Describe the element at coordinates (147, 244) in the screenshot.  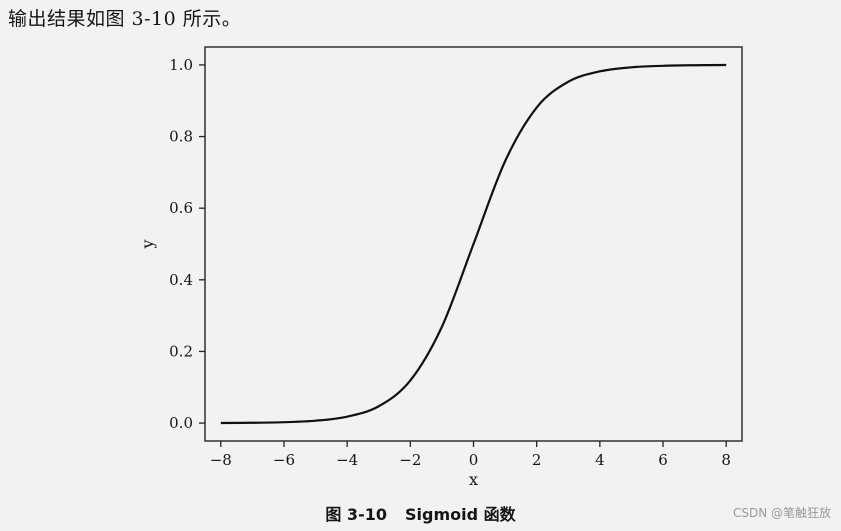
I see `y-axis-label: y` at that location.